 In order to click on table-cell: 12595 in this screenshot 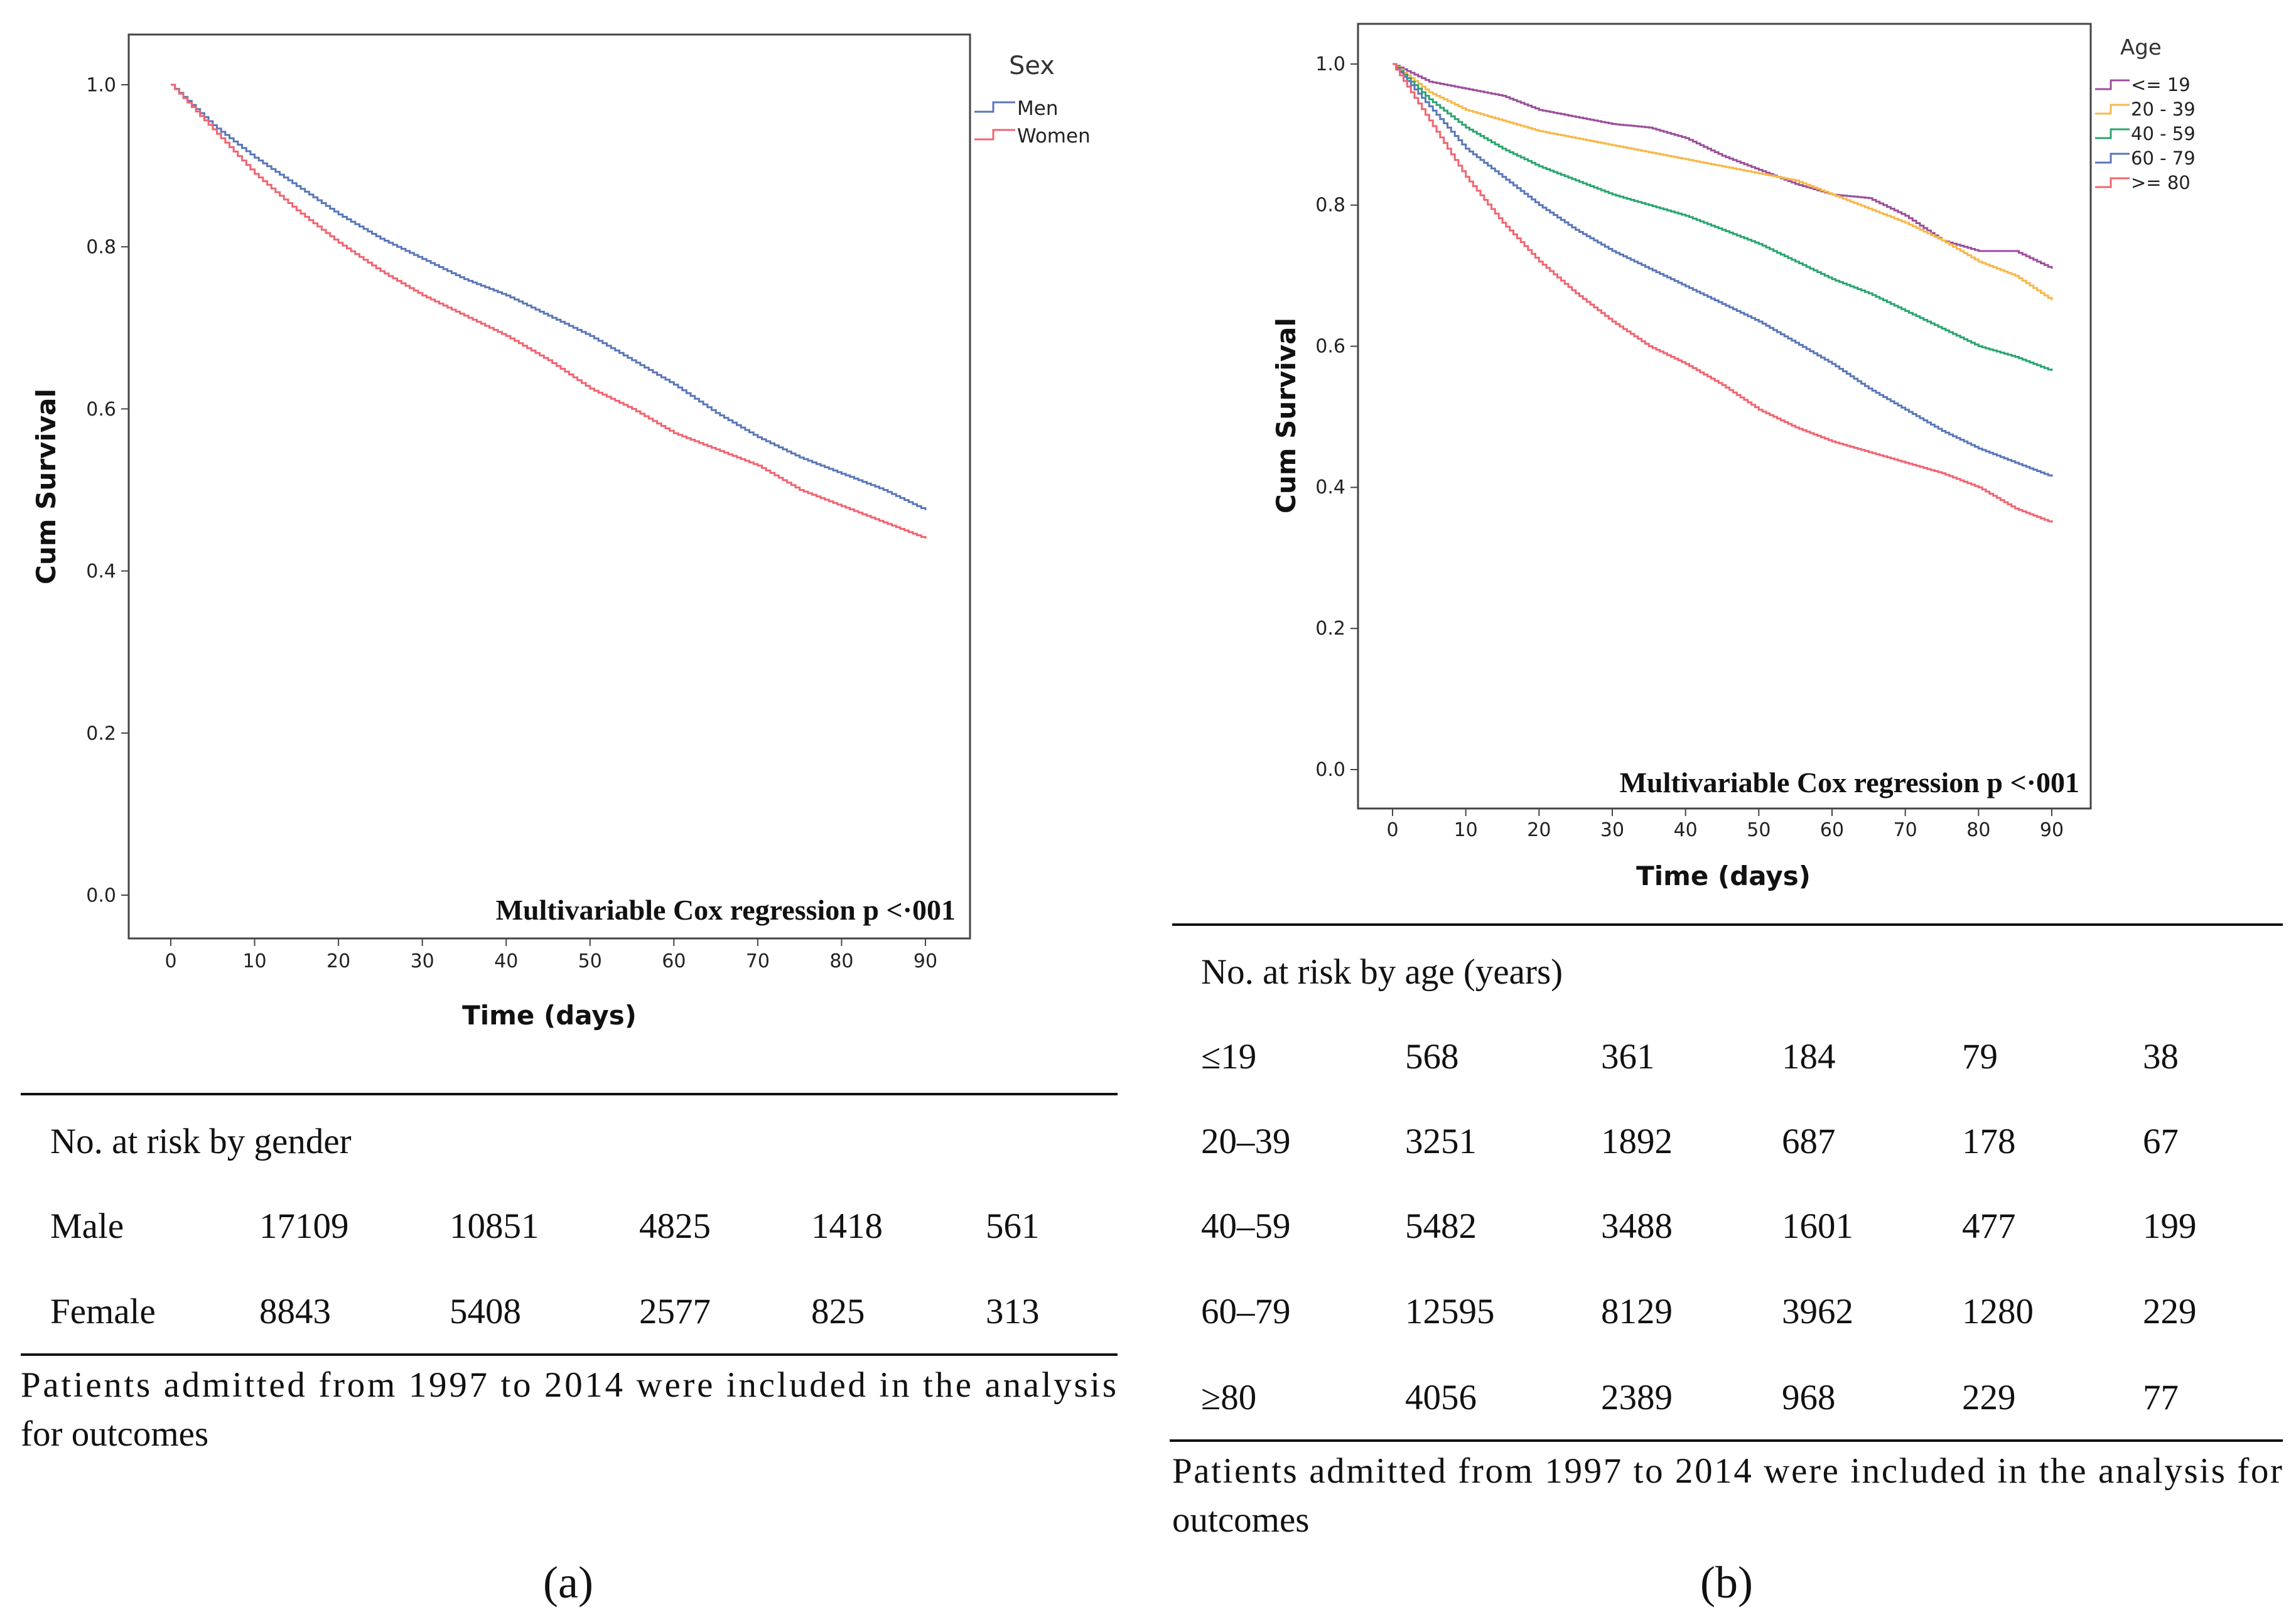, I will do `click(1450, 1311)`.